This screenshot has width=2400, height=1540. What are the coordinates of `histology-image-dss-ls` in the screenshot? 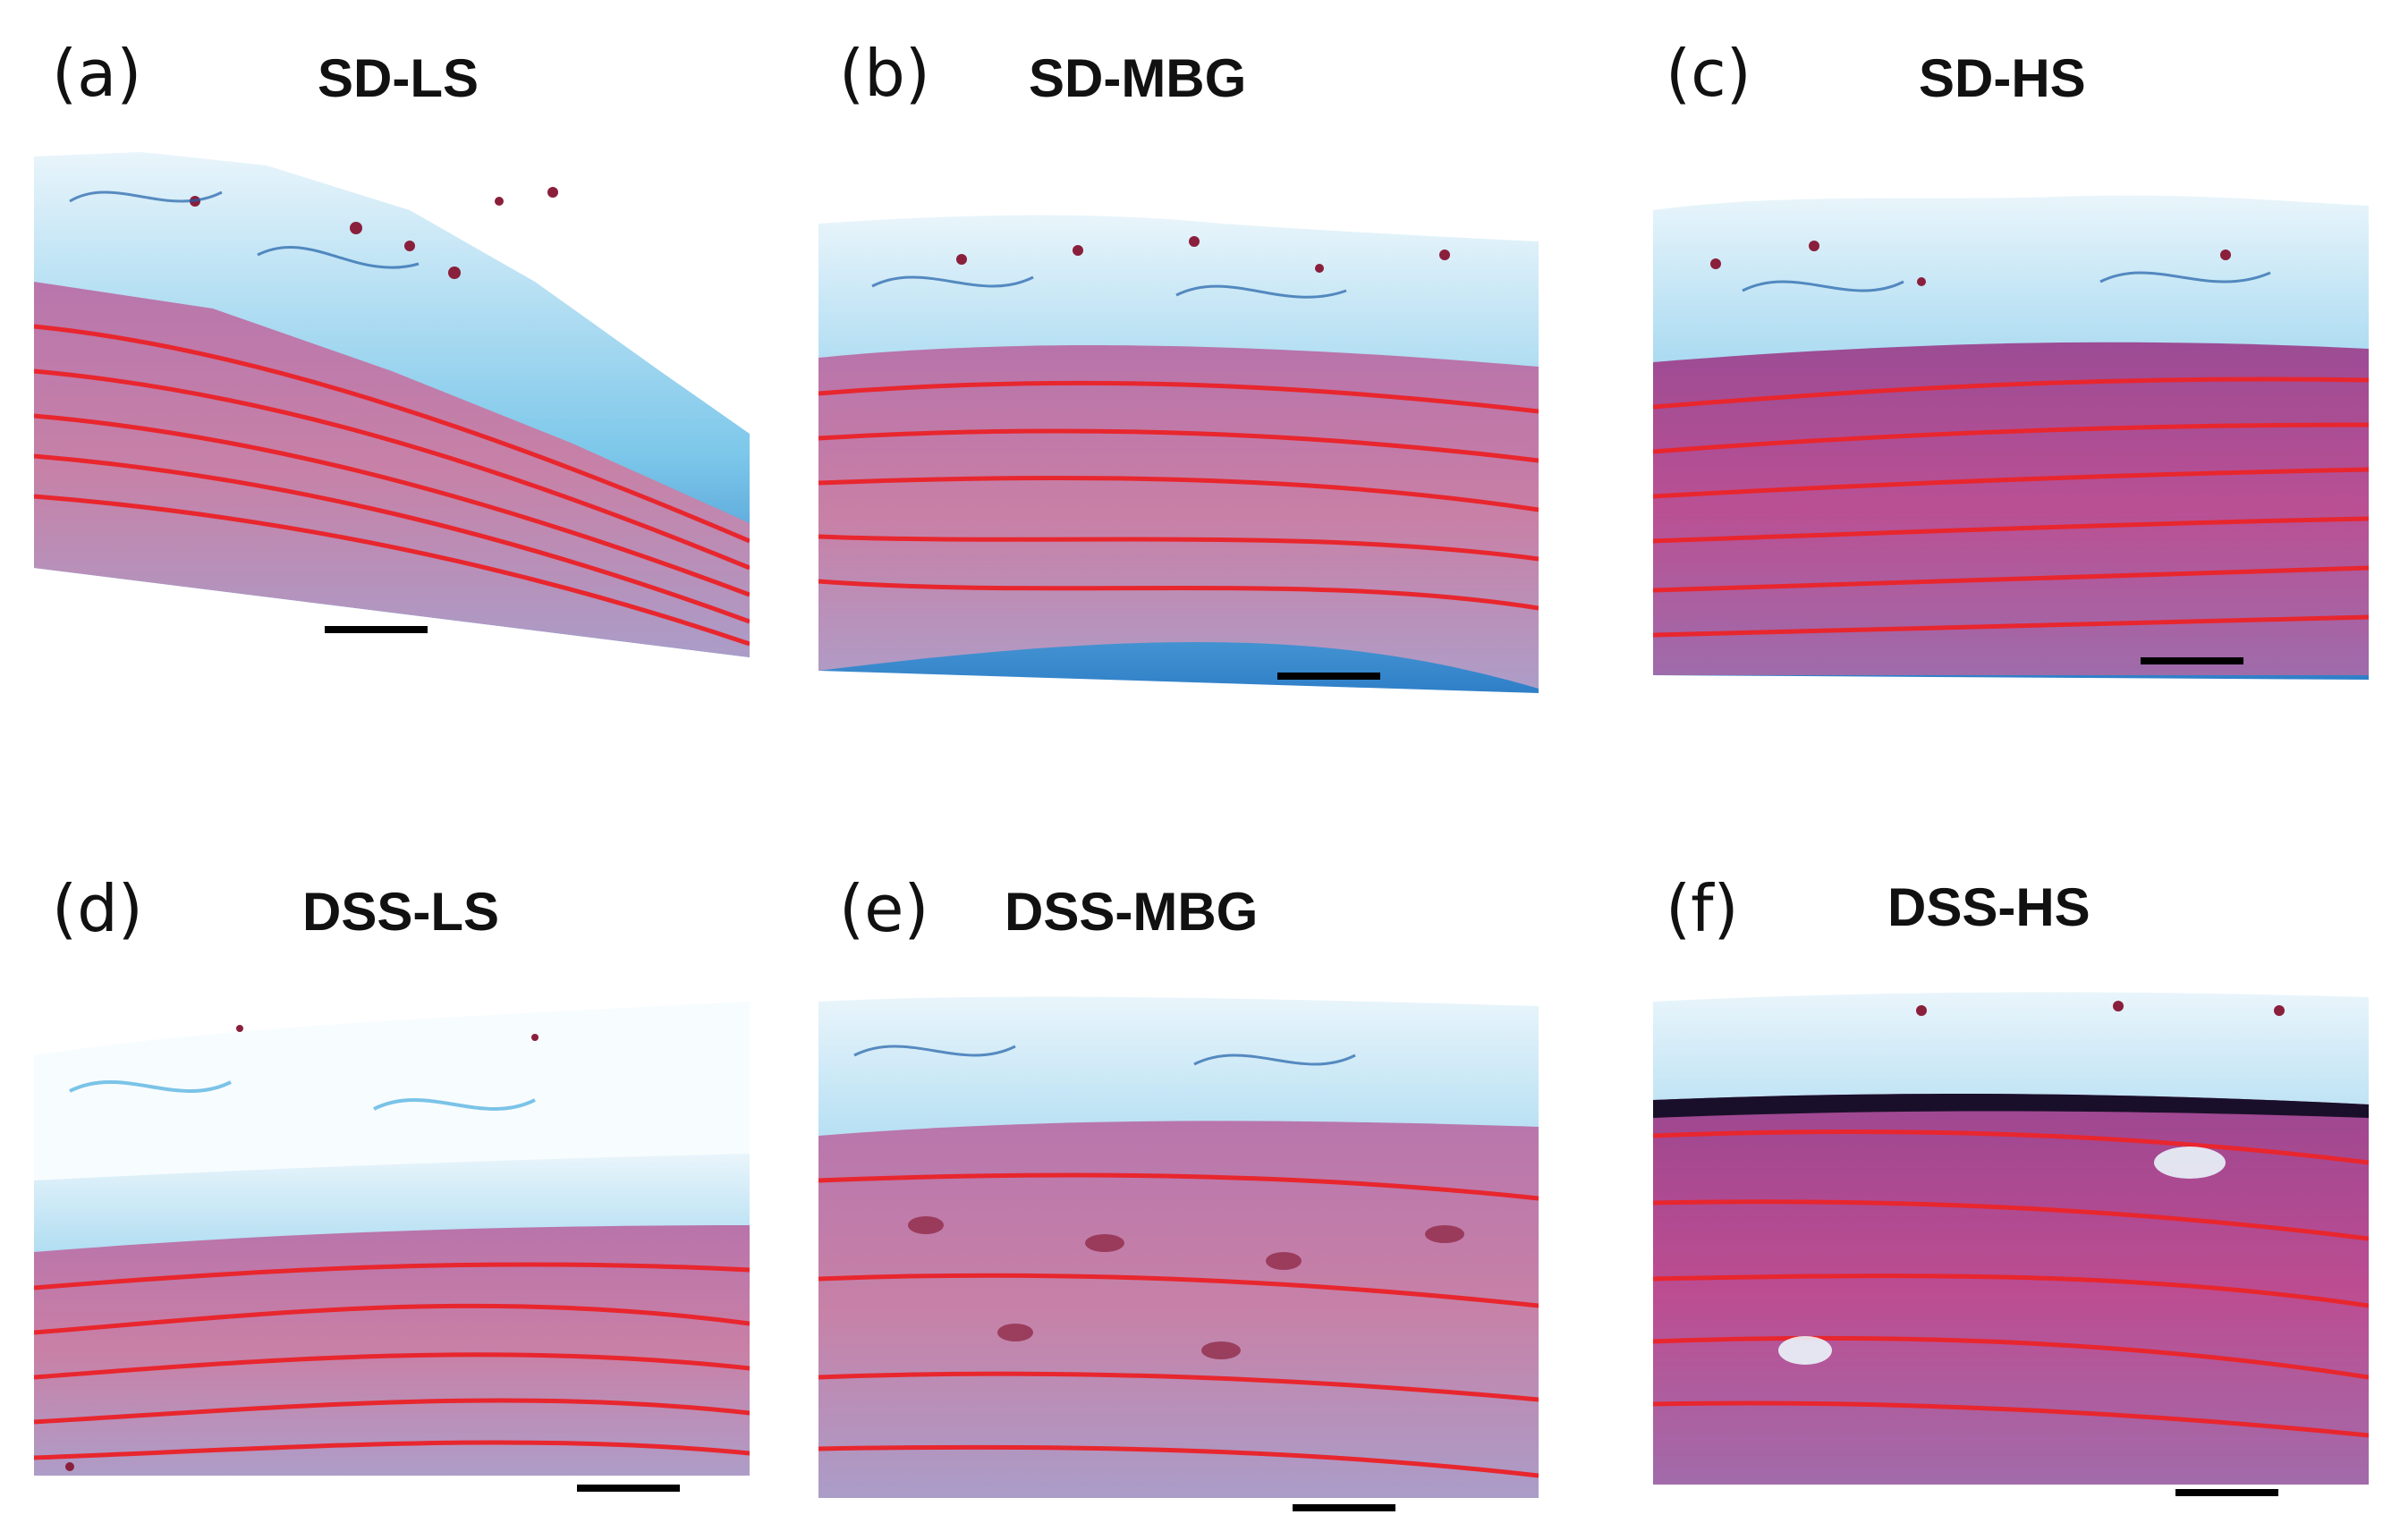 It's located at (392, 1239).